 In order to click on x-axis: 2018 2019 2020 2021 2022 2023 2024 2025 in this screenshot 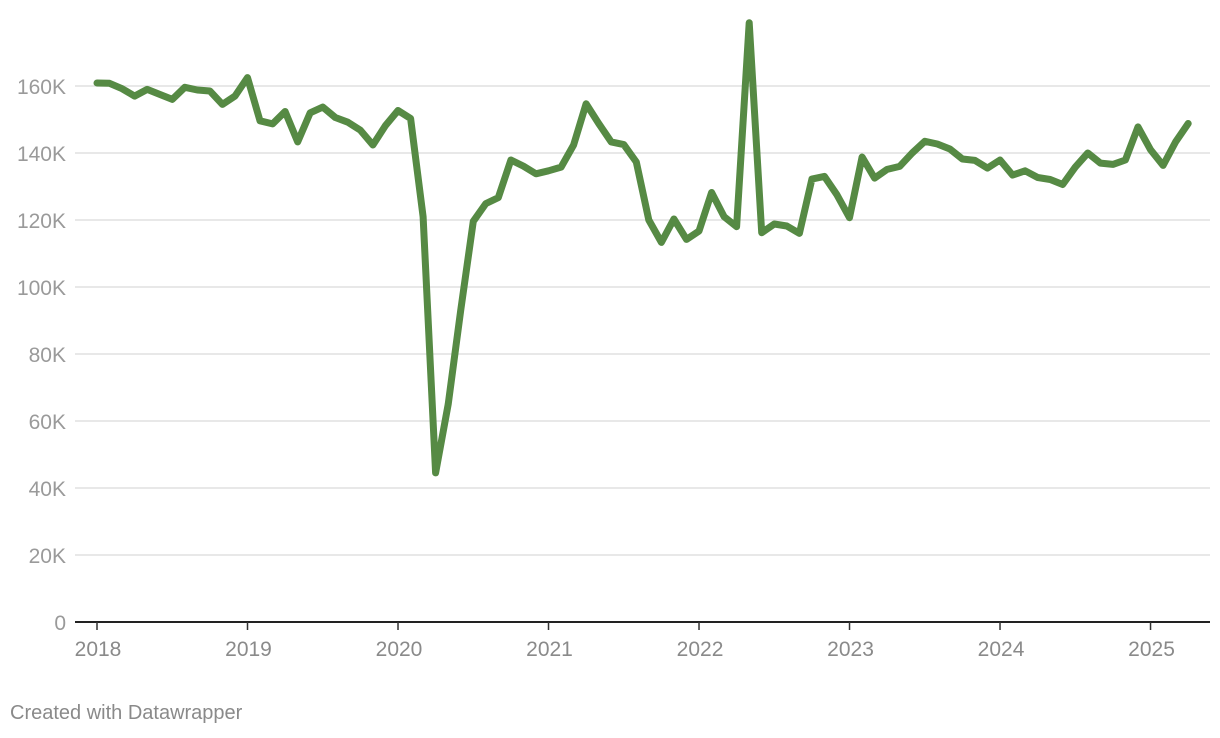, I will do `click(625, 641)`.